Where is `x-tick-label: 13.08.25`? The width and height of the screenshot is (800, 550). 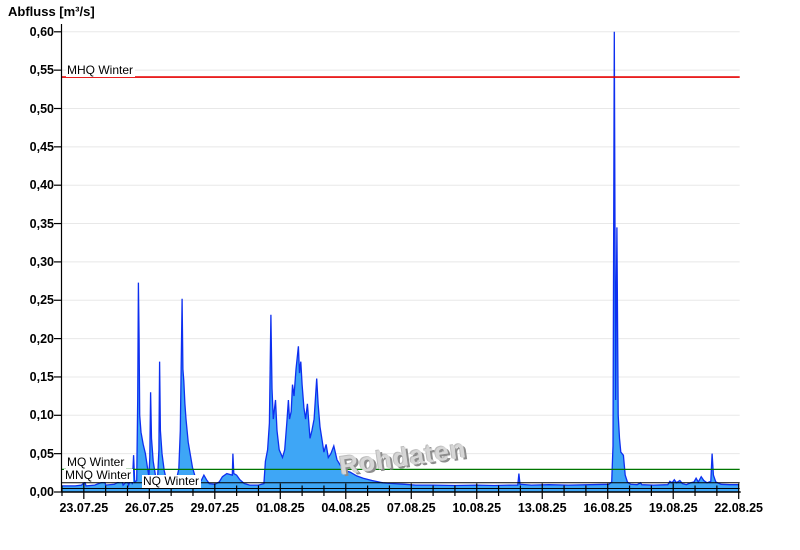 x-tick-label: 13.08.25 is located at coordinates (542, 508).